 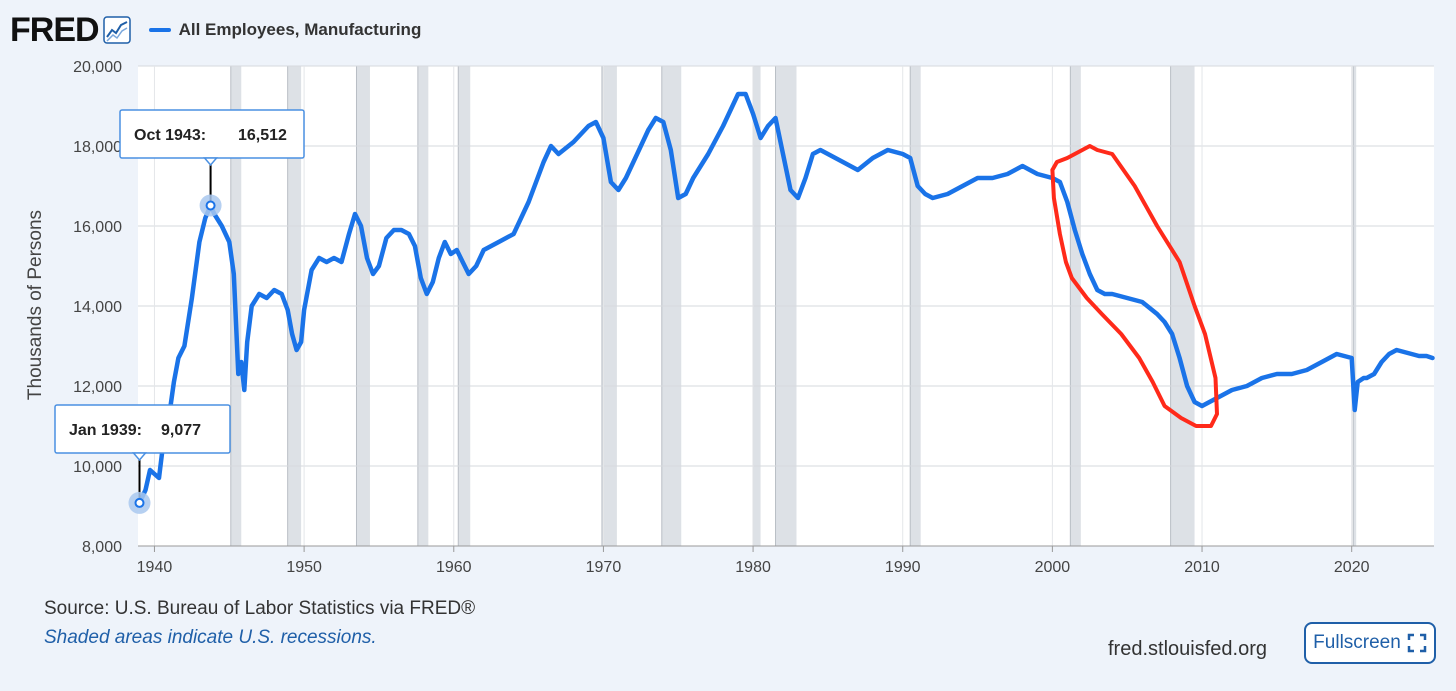 I want to click on x-tick-label: 1940, so click(x=155, y=567).